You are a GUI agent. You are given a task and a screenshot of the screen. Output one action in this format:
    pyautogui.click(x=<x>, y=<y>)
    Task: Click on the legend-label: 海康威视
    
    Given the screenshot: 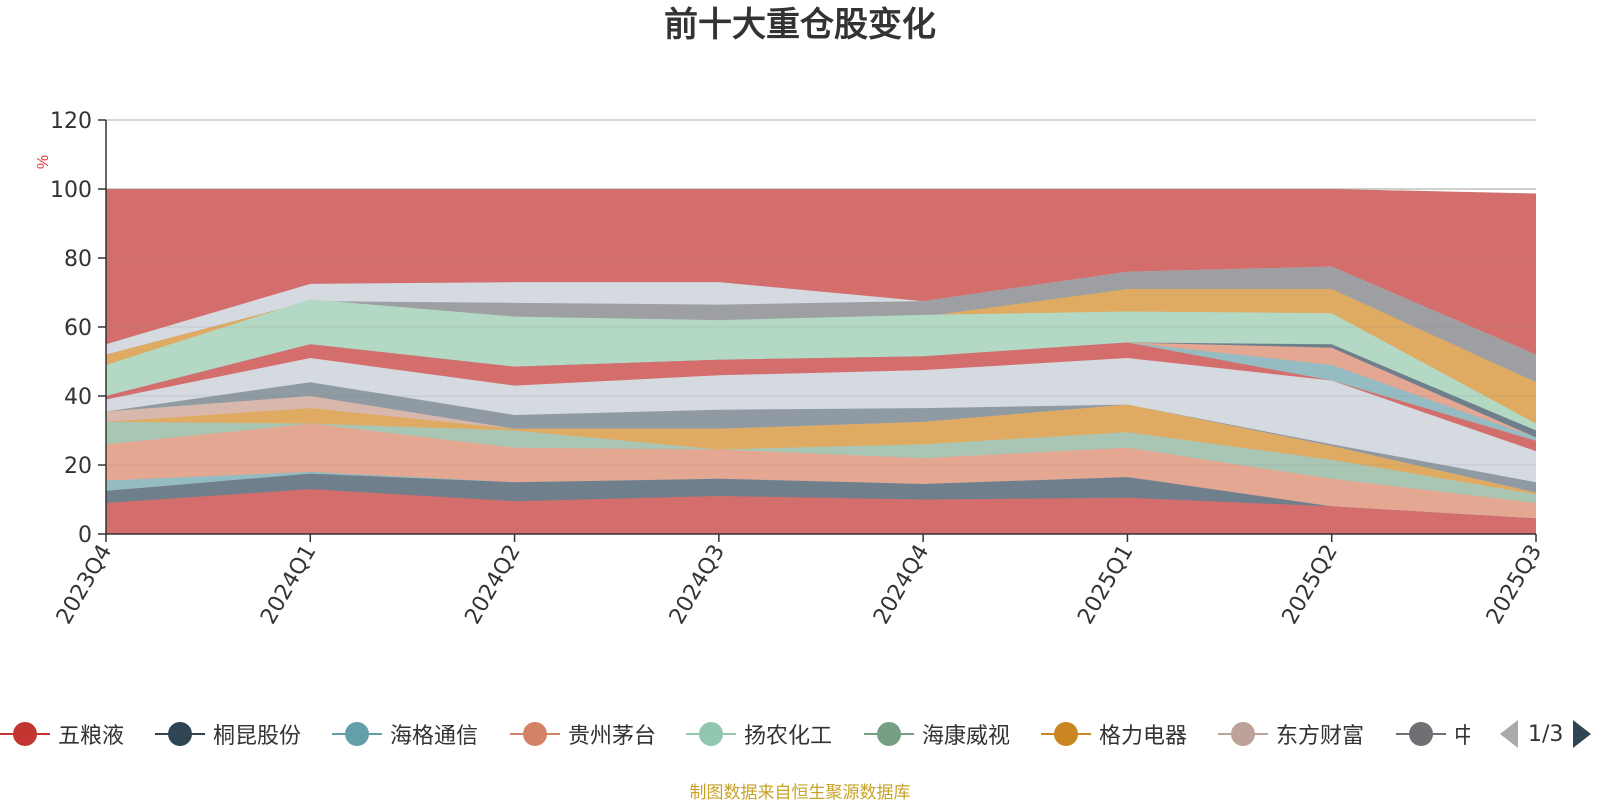 What is the action you would take?
    pyautogui.click(x=966, y=736)
    